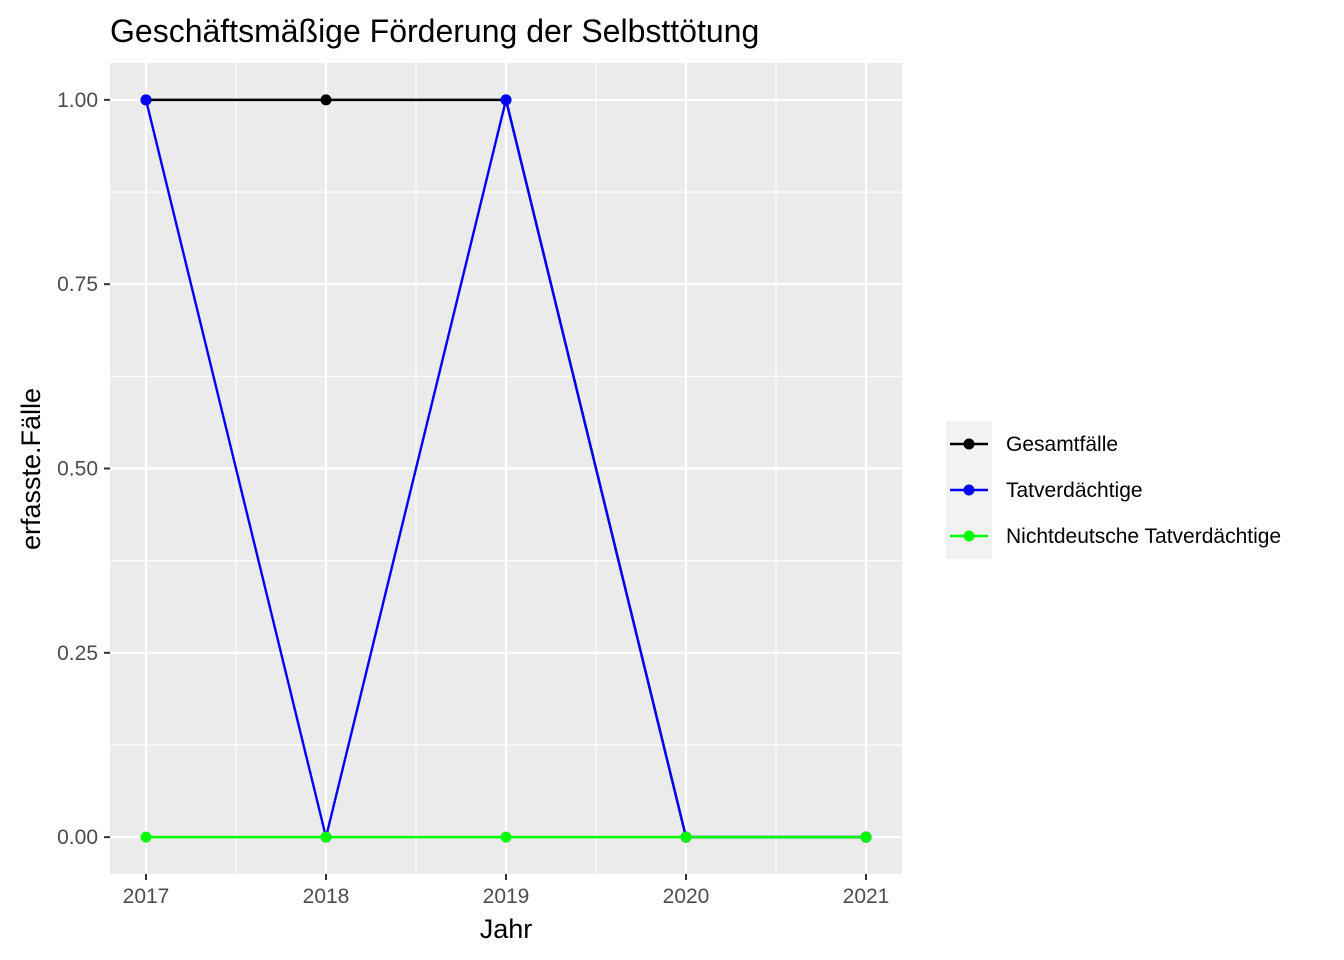 The image size is (1344, 960). Describe the element at coordinates (77, 100) in the screenshot. I see `y-tick-label: 1.00` at that location.